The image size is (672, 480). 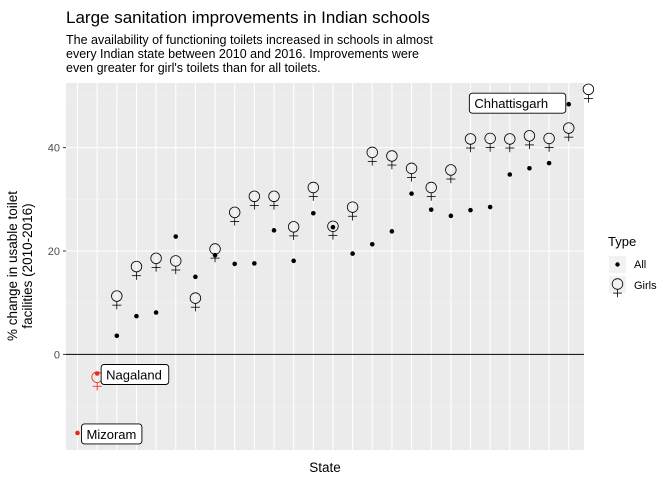 What do you see at coordinates (325, 467) in the screenshot?
I see `x-axis-label: State` at bounding box center [325, 467].